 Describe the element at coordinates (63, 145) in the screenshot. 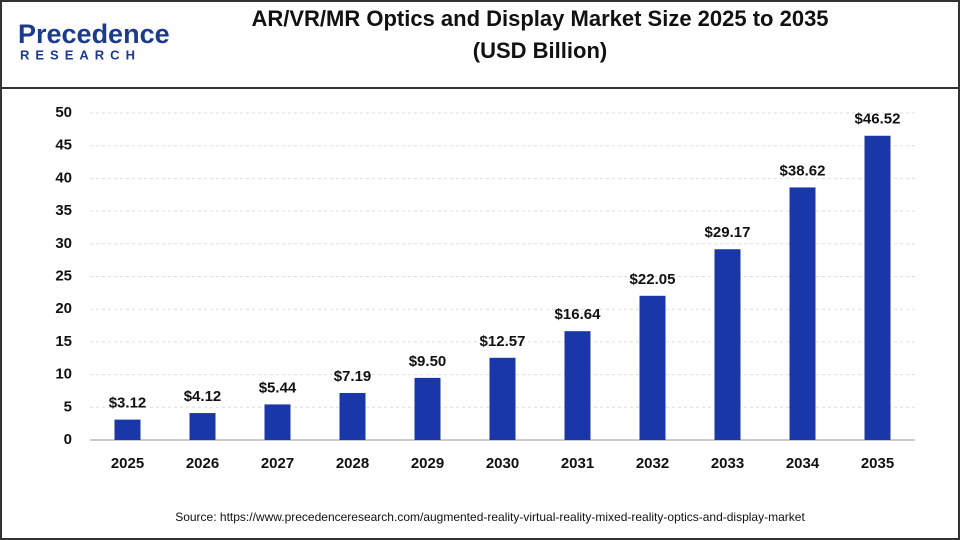

I see `y-tick-label: 45` at that location.